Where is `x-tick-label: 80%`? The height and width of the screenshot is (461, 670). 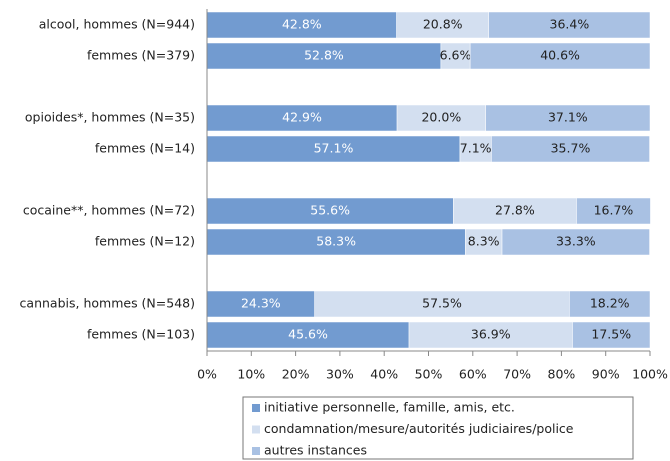 x-tick-label: 80% is located at coordinates (562, 374).